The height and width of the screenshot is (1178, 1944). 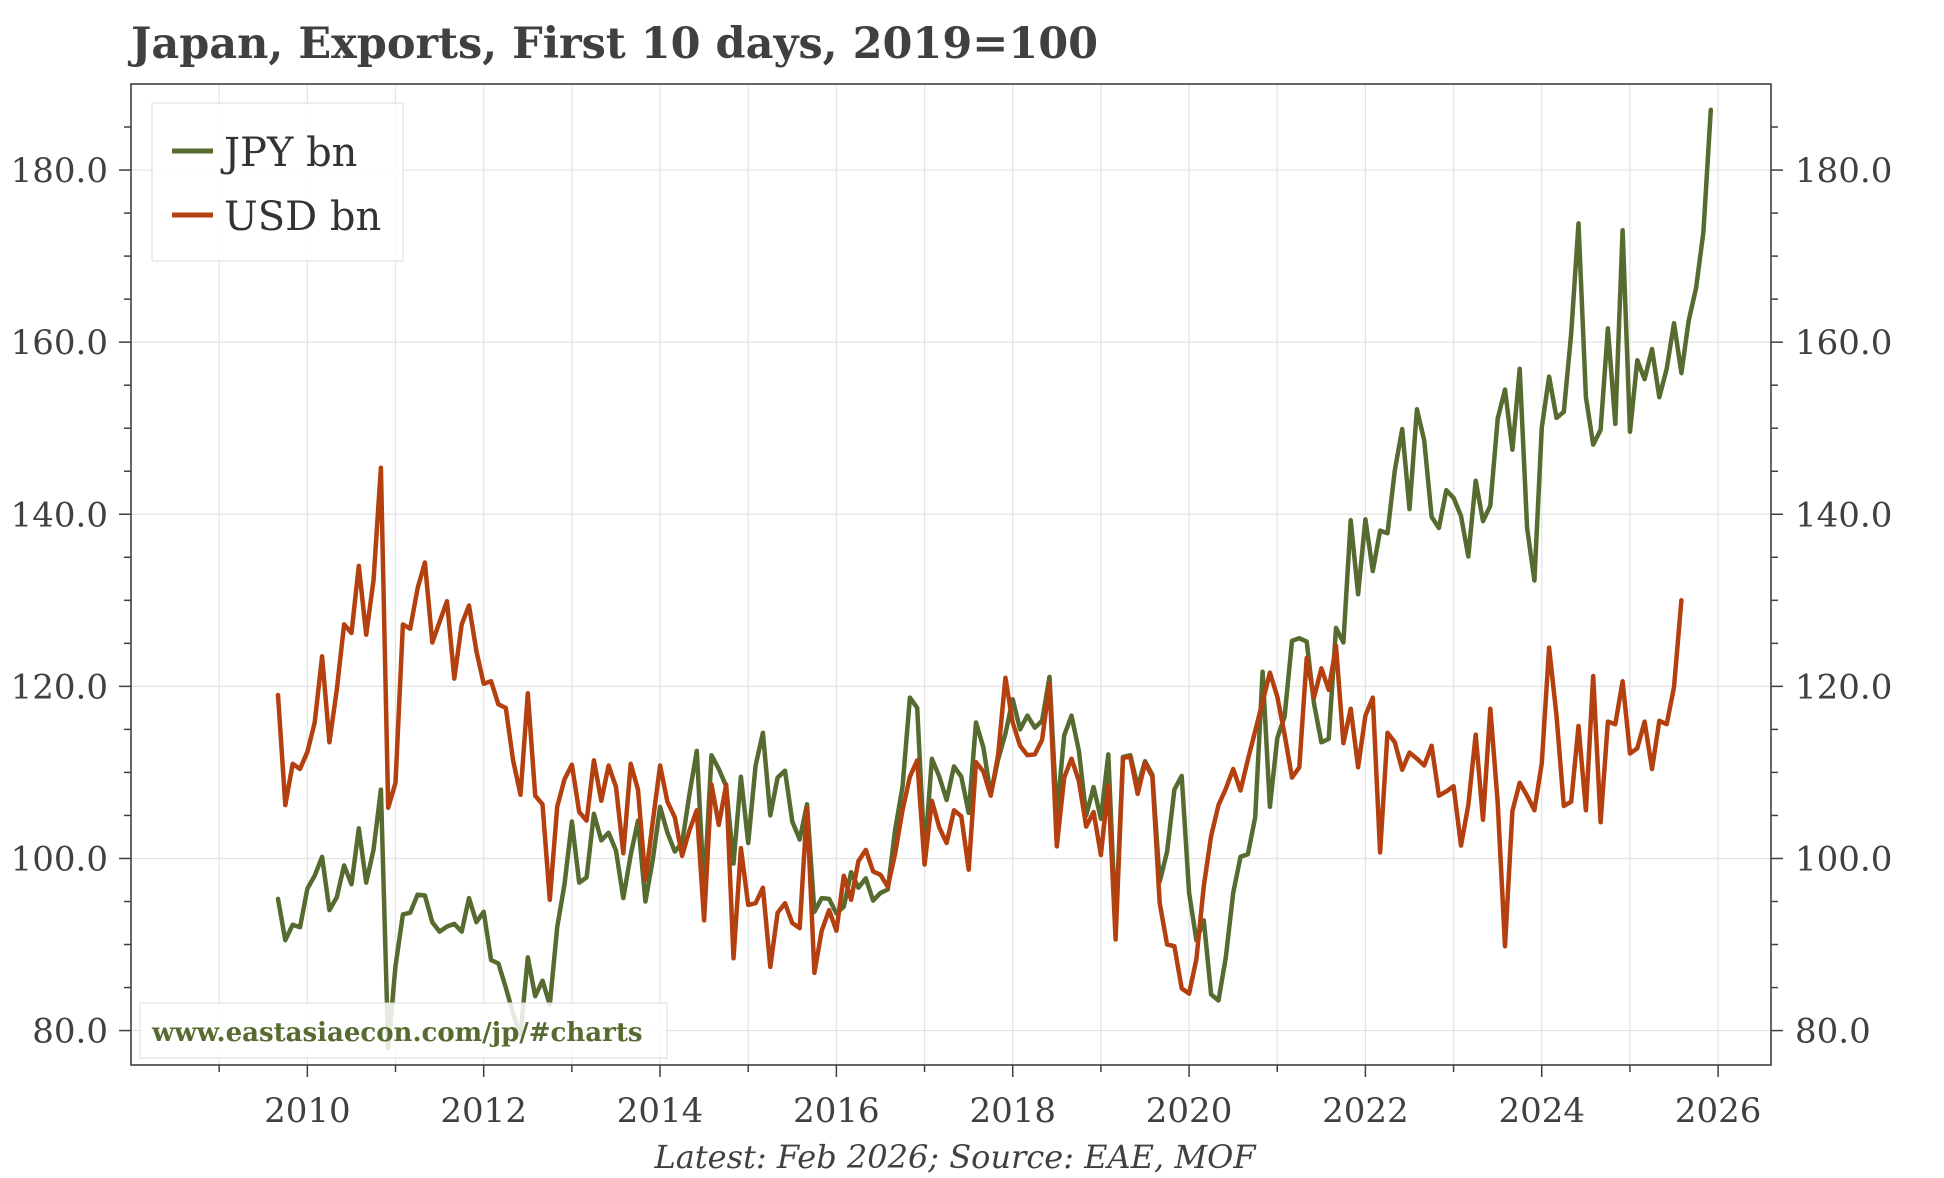 I want to click on x-tick-label: 2026, so click(x=1718, y=1111).